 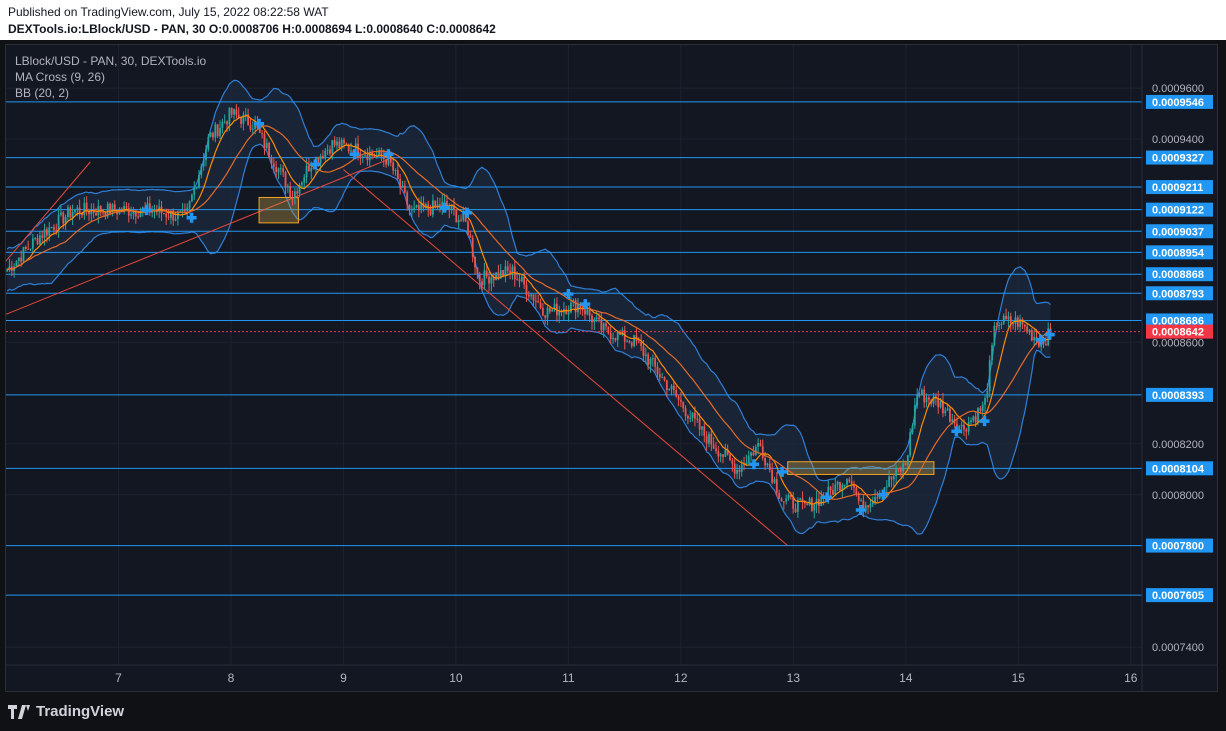 I want to click on highlight-zone, so click(x=861, y=468).